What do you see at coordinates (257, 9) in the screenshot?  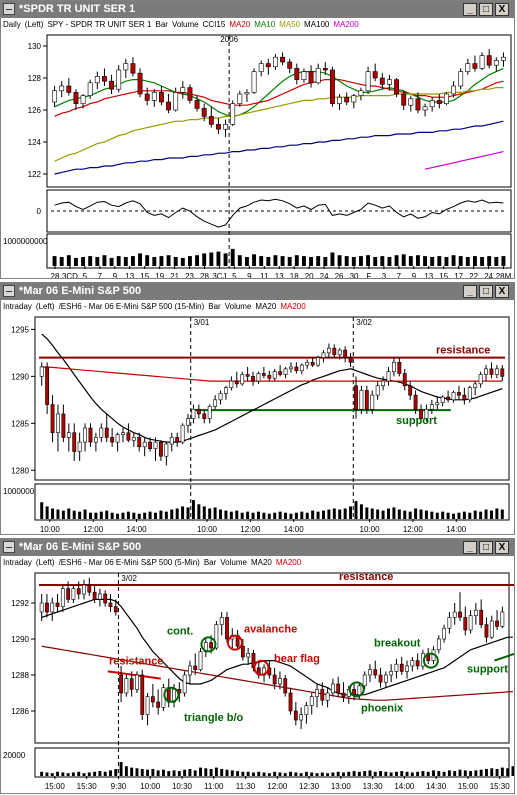 I see `window-titlebar: *SPDR TR UNIT SER 1 _ □ X` at bounding box center [257, 9].